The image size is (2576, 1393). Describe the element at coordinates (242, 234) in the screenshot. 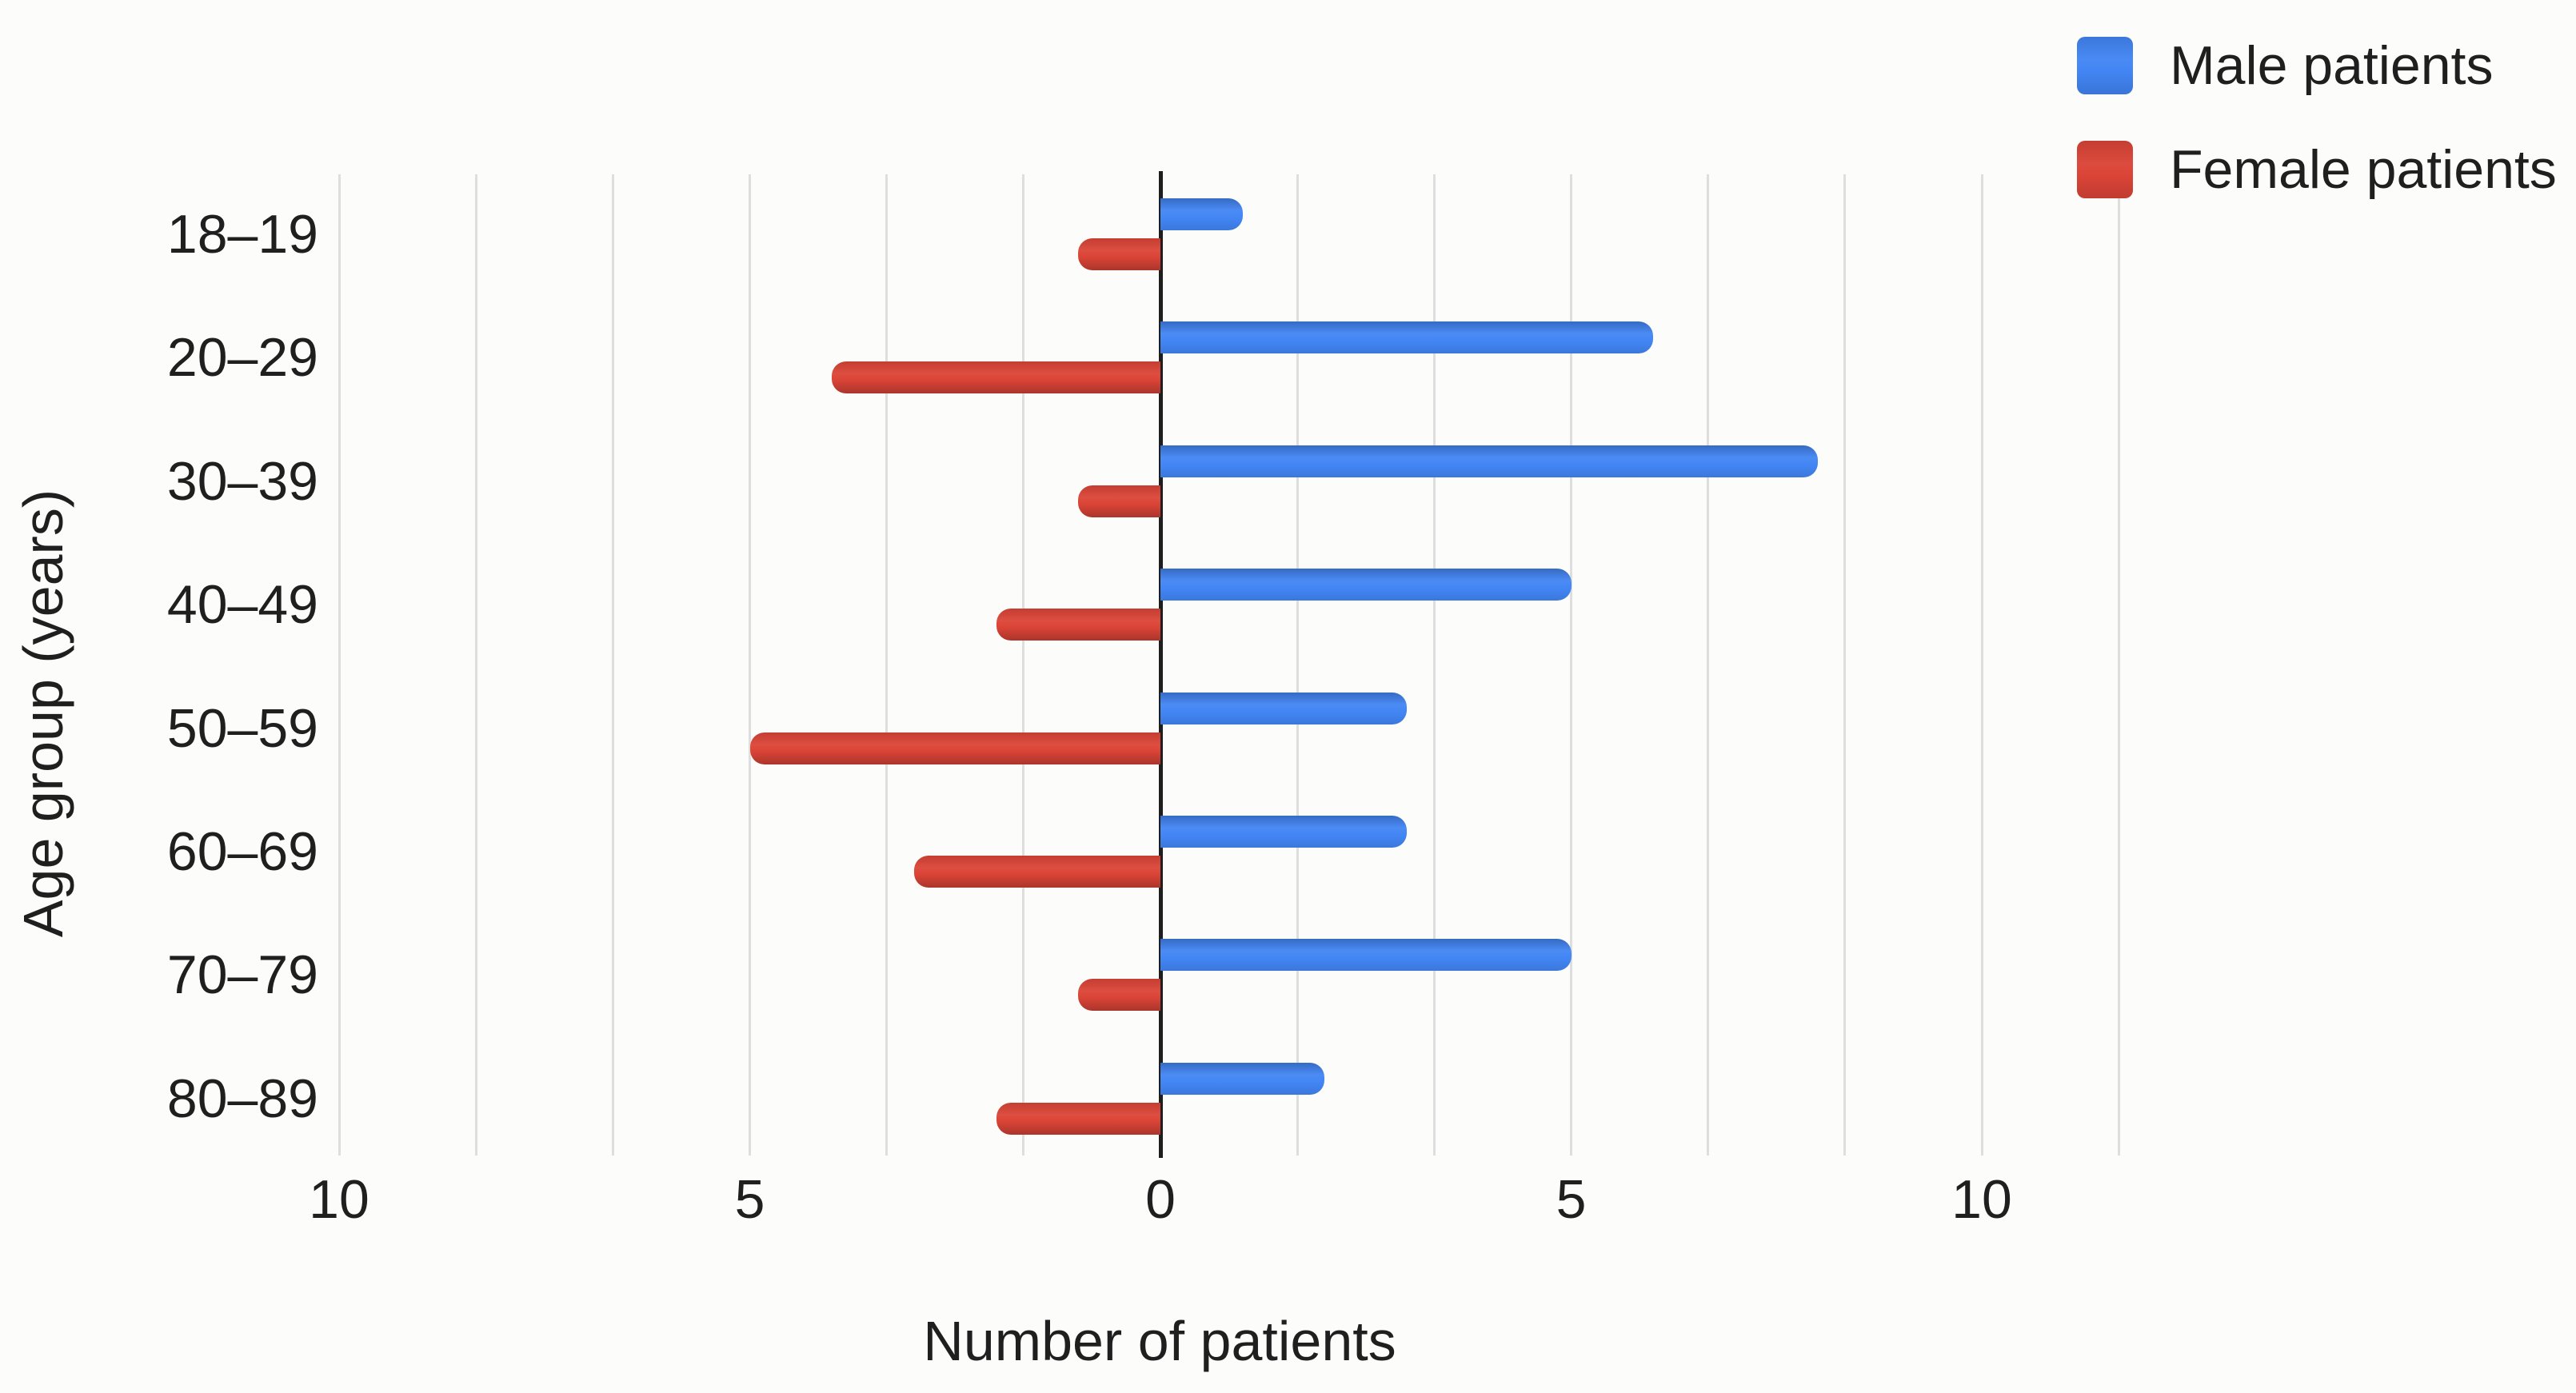

I see `y-axis-label-18-19: 18–19` at that location.